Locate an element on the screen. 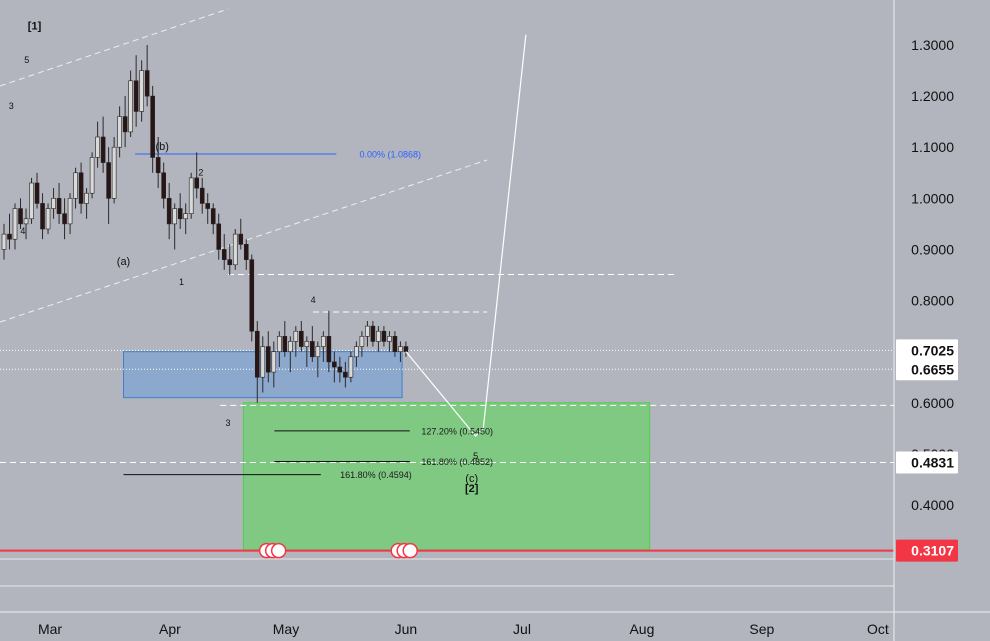  price-tick-label: 0.9000 is located at coordinates (932, 249).